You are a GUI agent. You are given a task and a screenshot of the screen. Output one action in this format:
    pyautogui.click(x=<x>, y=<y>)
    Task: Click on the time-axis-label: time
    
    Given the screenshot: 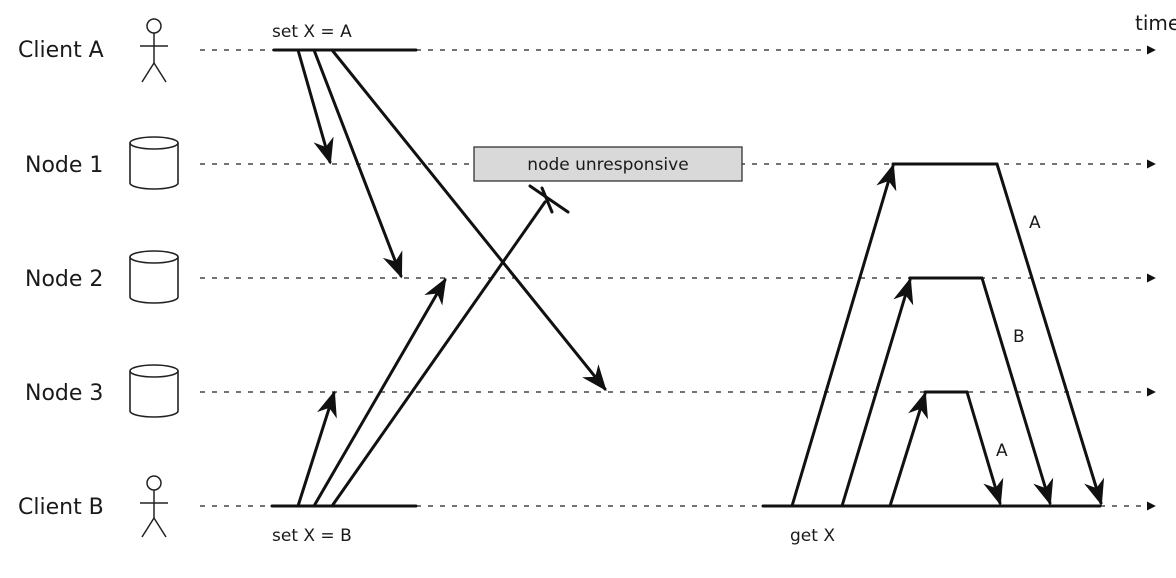 What is the action you would take?
    pyautogui.click(x=1155, y=23)
    